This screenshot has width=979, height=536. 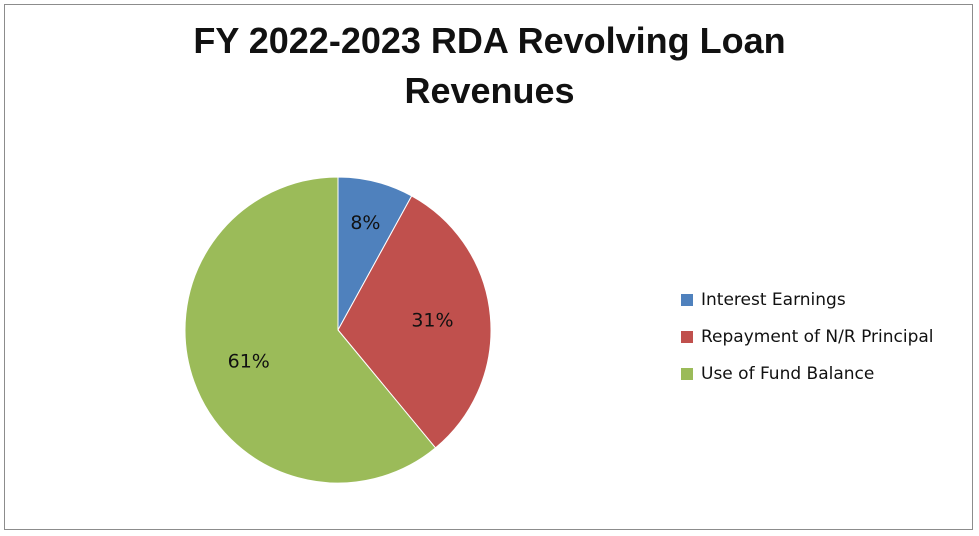 I want to click on legend-label: Repayment of N/R Principal, so click(x=817, y=336).